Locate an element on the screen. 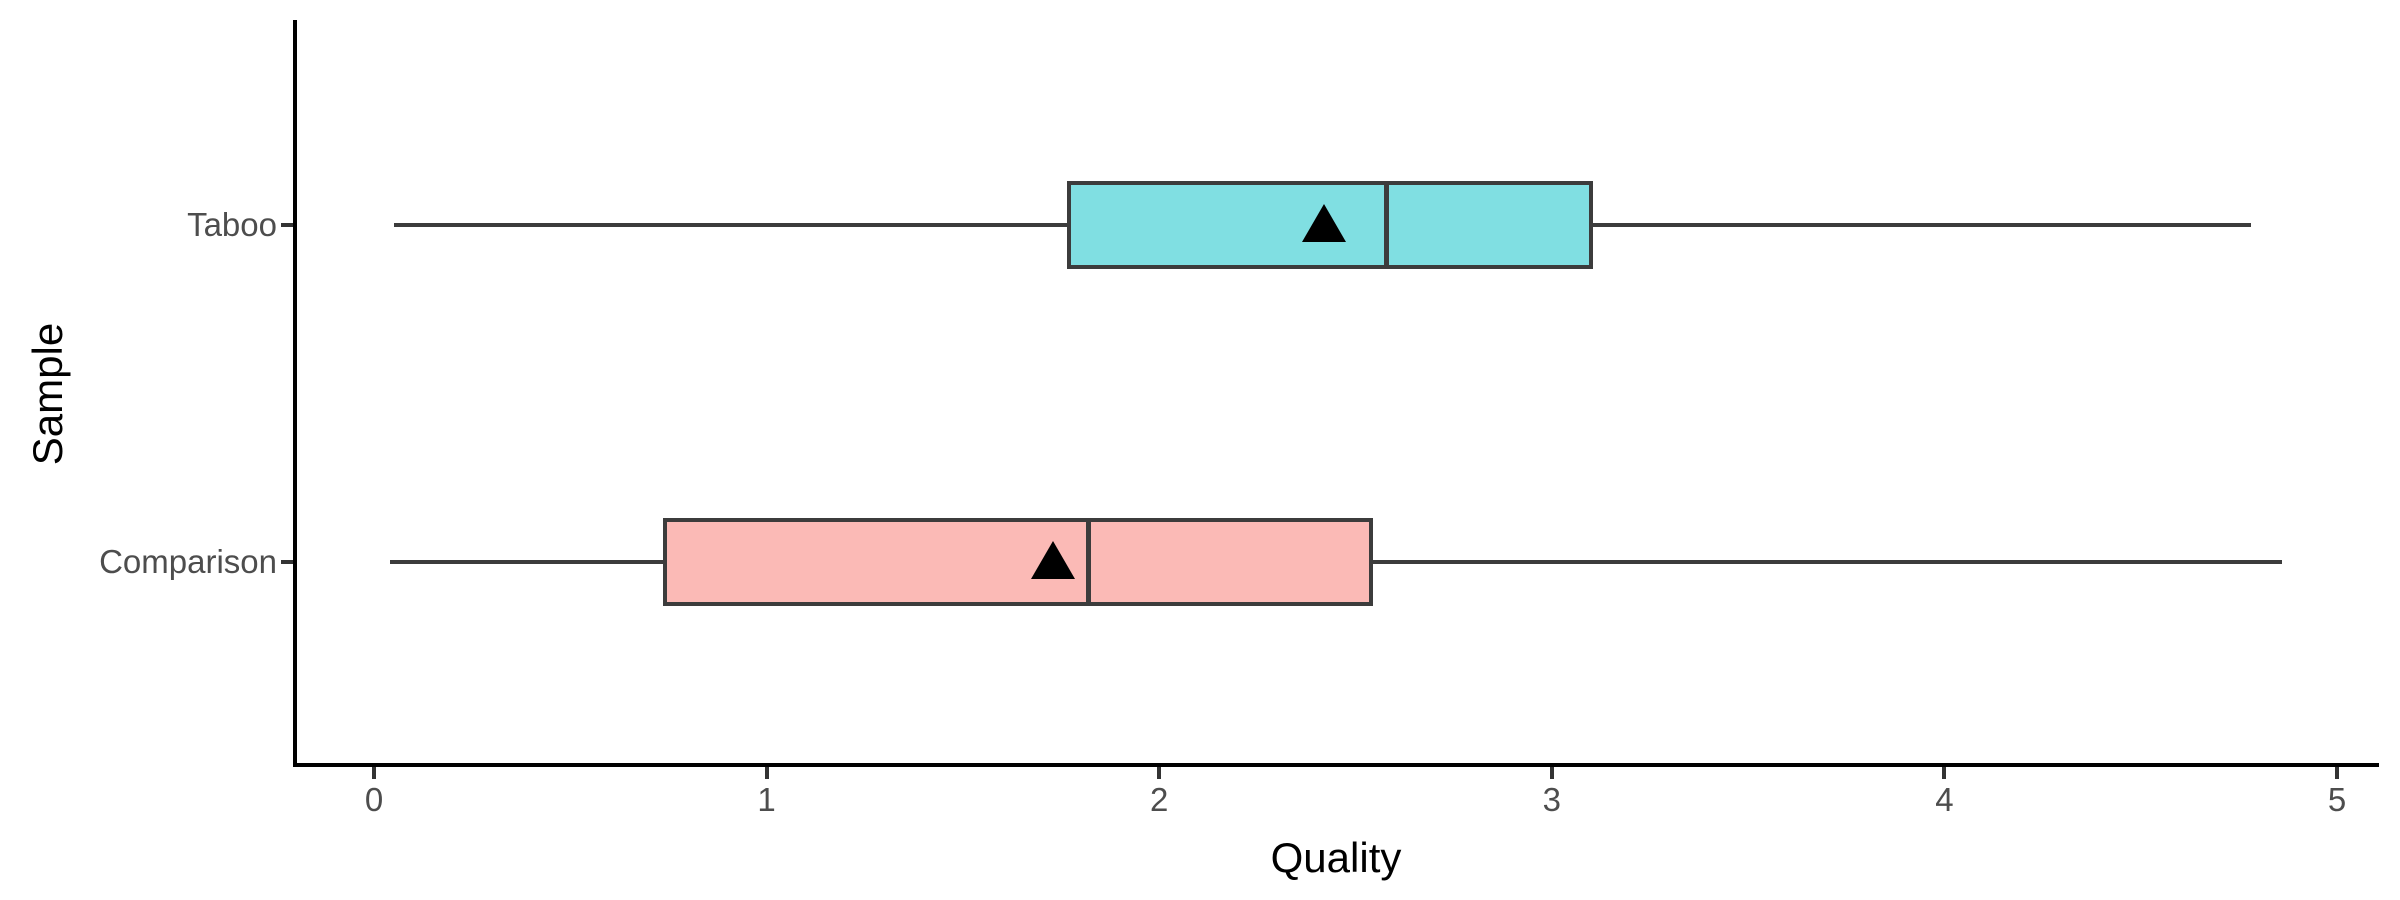 The width and height of the screenshot is (2400, 900). y-axis-title: Sample is located at coordinates (47, 394).